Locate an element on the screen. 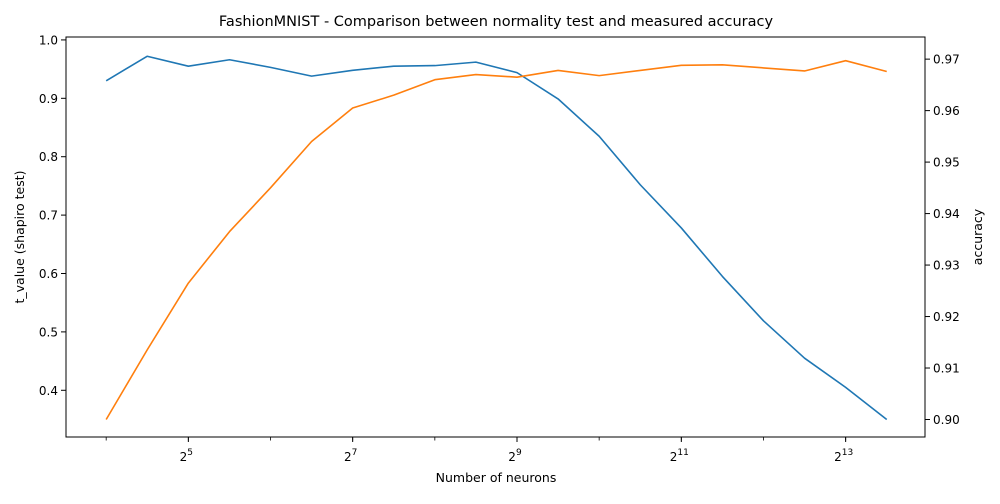 The height and width of the screenshot is (504, 1000). x-tick-label: 25 is located at coordinates (186, 456).